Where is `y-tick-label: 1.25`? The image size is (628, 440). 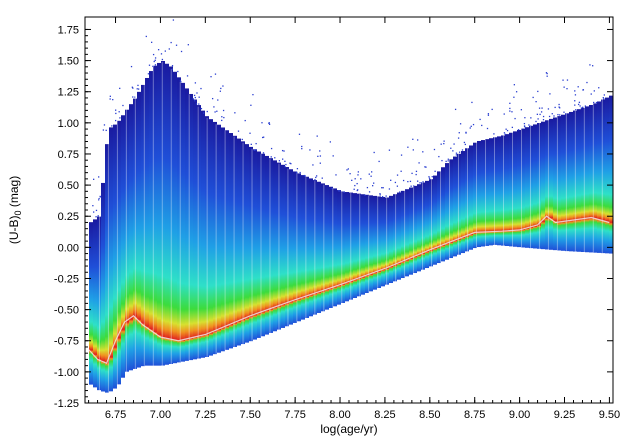 y-tick-label: 1.25 is located at coordinates (68, 93).